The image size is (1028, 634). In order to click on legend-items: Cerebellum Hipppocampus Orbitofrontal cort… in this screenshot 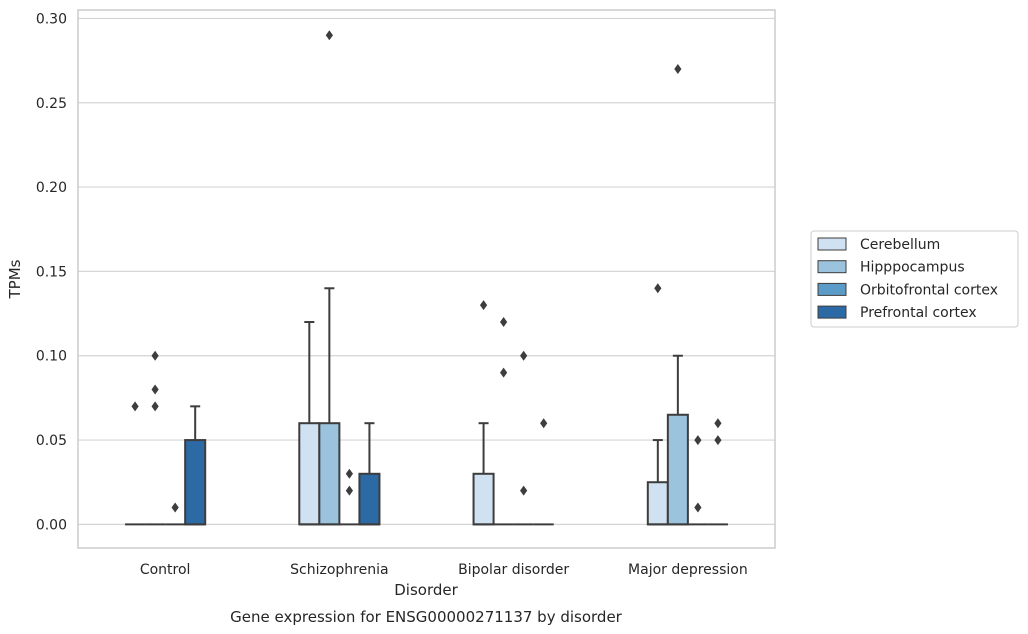, I will do `click(907, 279)`.